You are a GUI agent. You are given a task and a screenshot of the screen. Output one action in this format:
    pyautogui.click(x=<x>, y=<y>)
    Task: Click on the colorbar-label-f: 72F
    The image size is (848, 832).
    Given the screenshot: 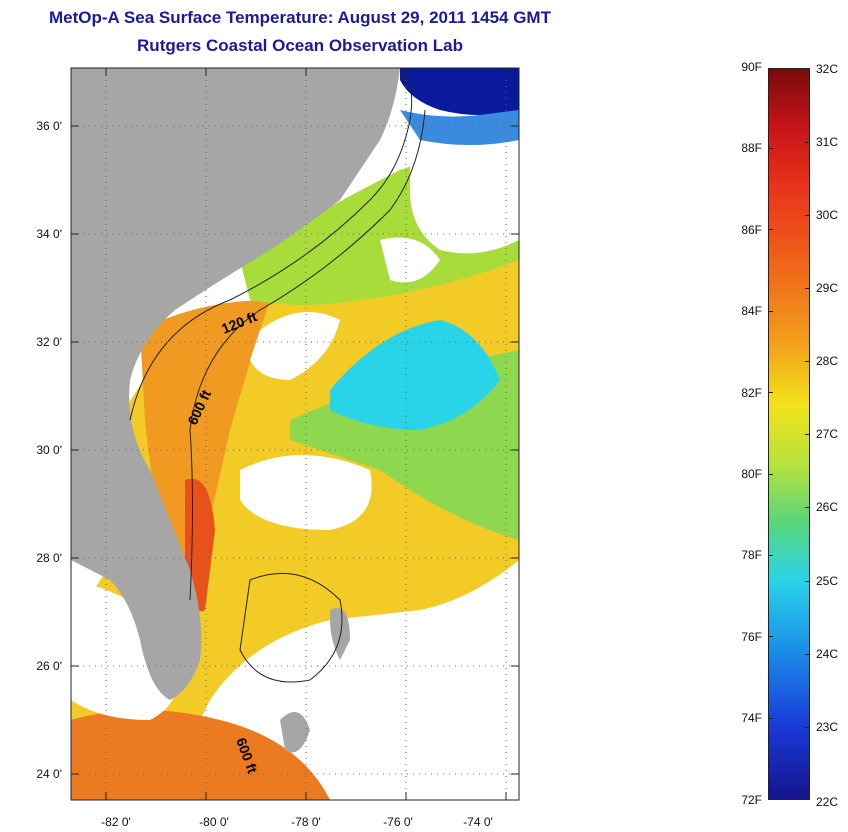 What is the action you would take?
    pyautogui.click(x=751, y=800)
    